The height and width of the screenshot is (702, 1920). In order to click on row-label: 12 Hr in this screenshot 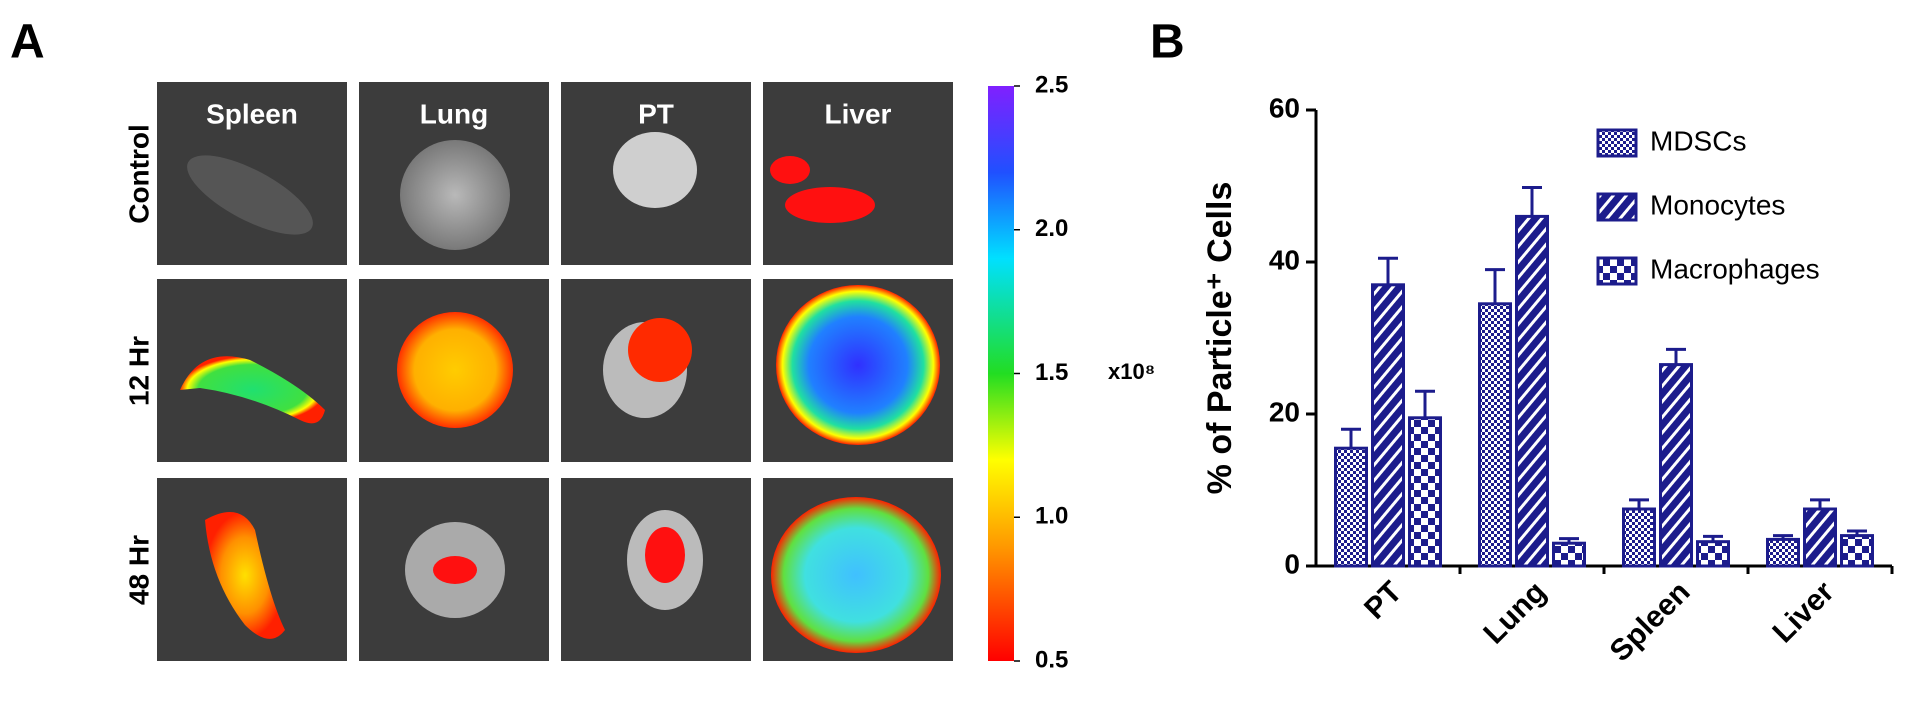, I will do `click(138, 371)`.